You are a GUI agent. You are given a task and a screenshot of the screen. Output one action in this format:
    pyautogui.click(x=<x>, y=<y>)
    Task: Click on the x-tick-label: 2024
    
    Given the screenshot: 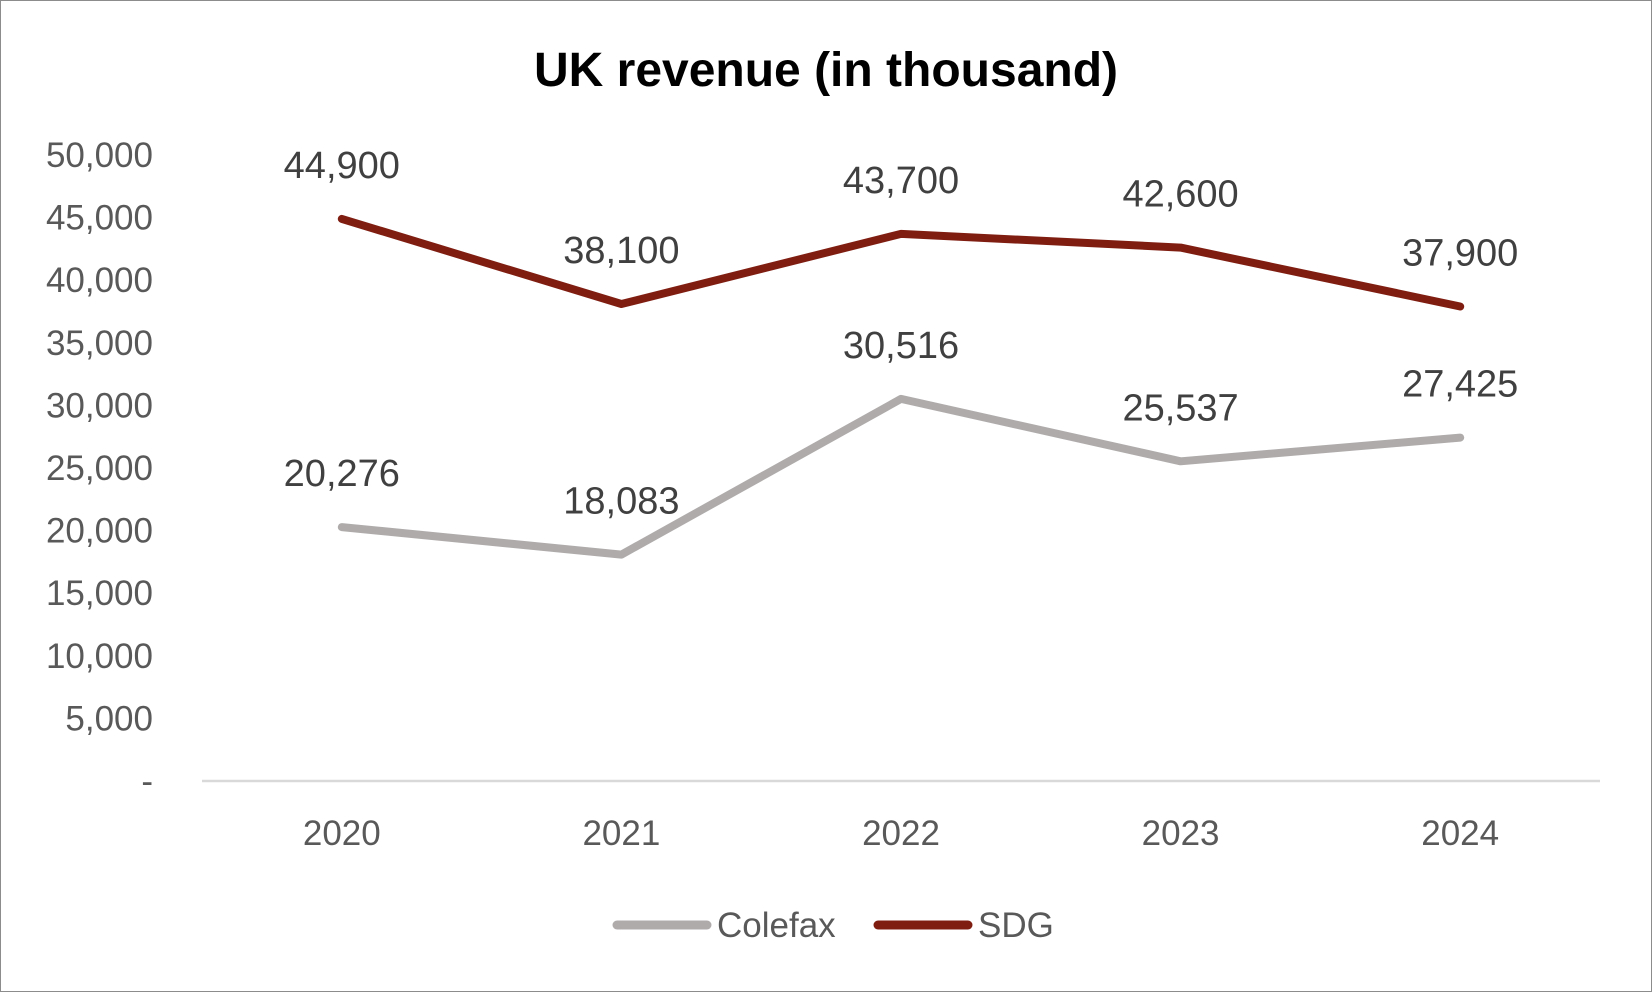 What is the action you would take?
    pyautogui.click(x=1460, y=833)
    